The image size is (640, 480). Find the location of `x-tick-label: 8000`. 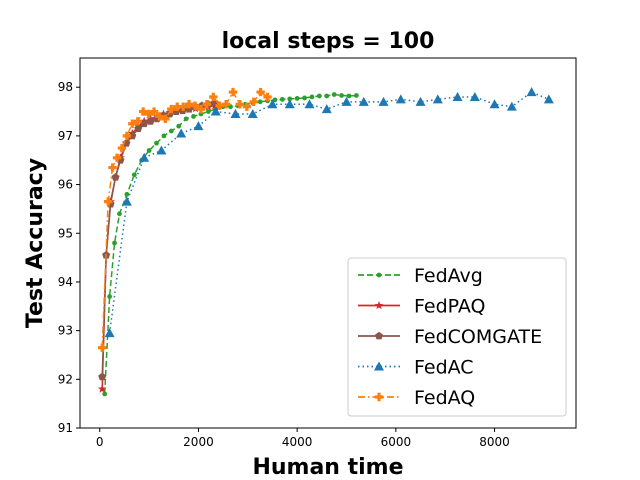

x-tick-label: 8000 is located at coordinates (494, 442).